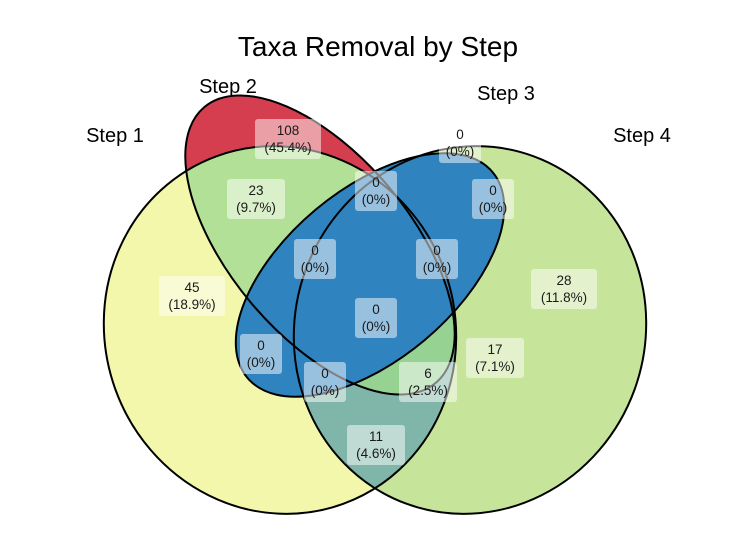 The image size is (755, 547). Describe the element at coordinates (288, 130) in the screenshot. I see `region-count: 108` at that location.